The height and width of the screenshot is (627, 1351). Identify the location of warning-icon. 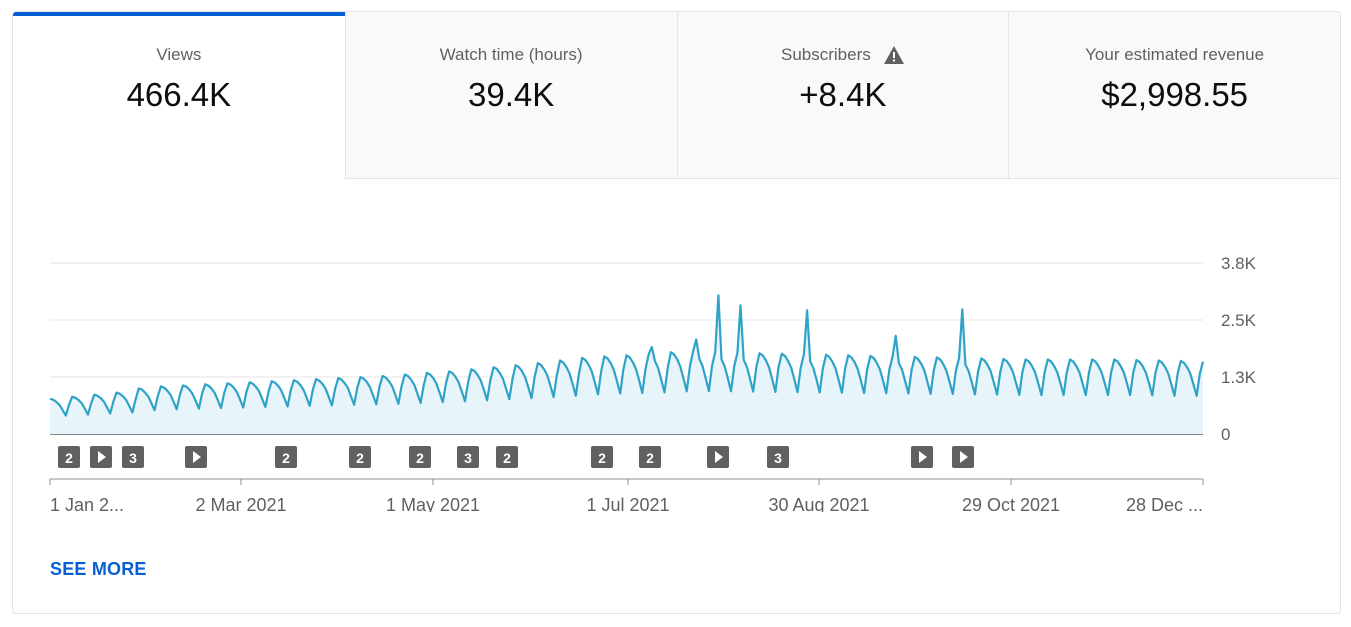
(894, 55).